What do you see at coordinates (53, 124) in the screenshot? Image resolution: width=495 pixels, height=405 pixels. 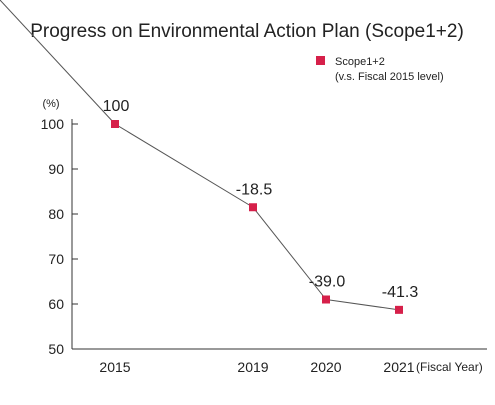 I see `y-tick-label: 100` at bounding box center [53, 124].